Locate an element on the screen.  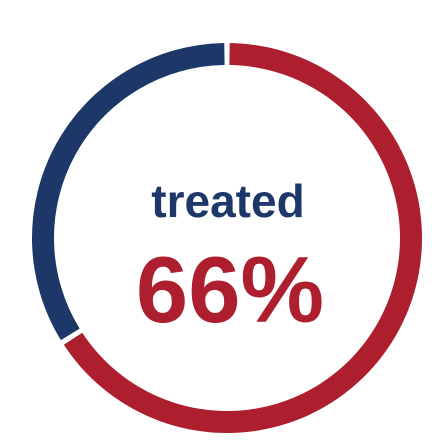
center-percentage-label: 66% is located at coordinates (230, 289).